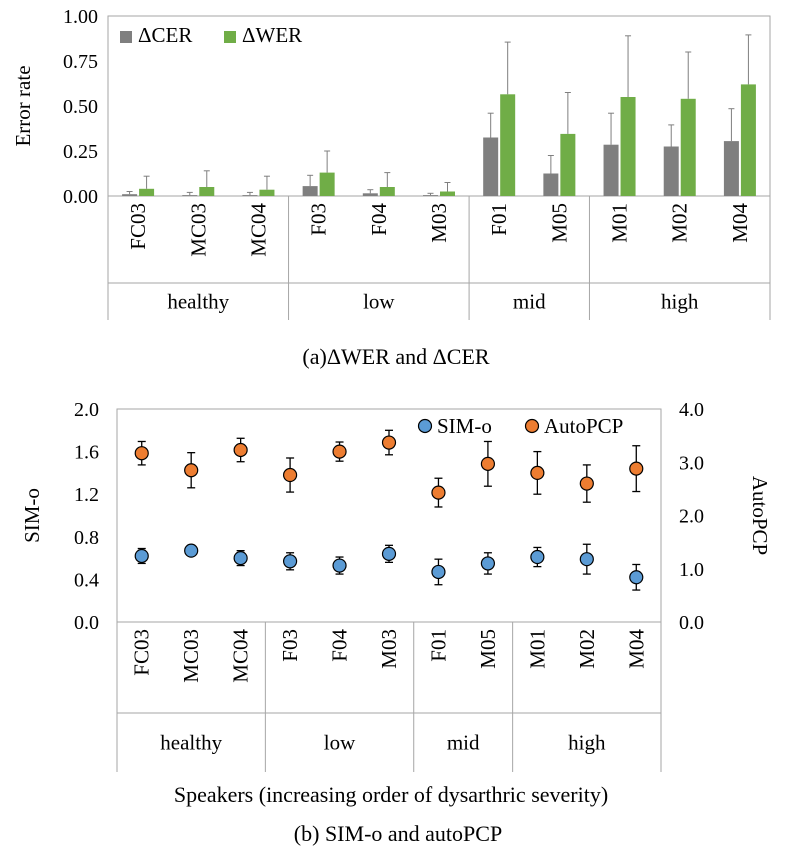 The width and height of the screenshot is (792, 856). What do you see at coordinates (80, 17) in the screenshot?
I see `y-tick-label: 1.00` at bounding box center [80, 17].